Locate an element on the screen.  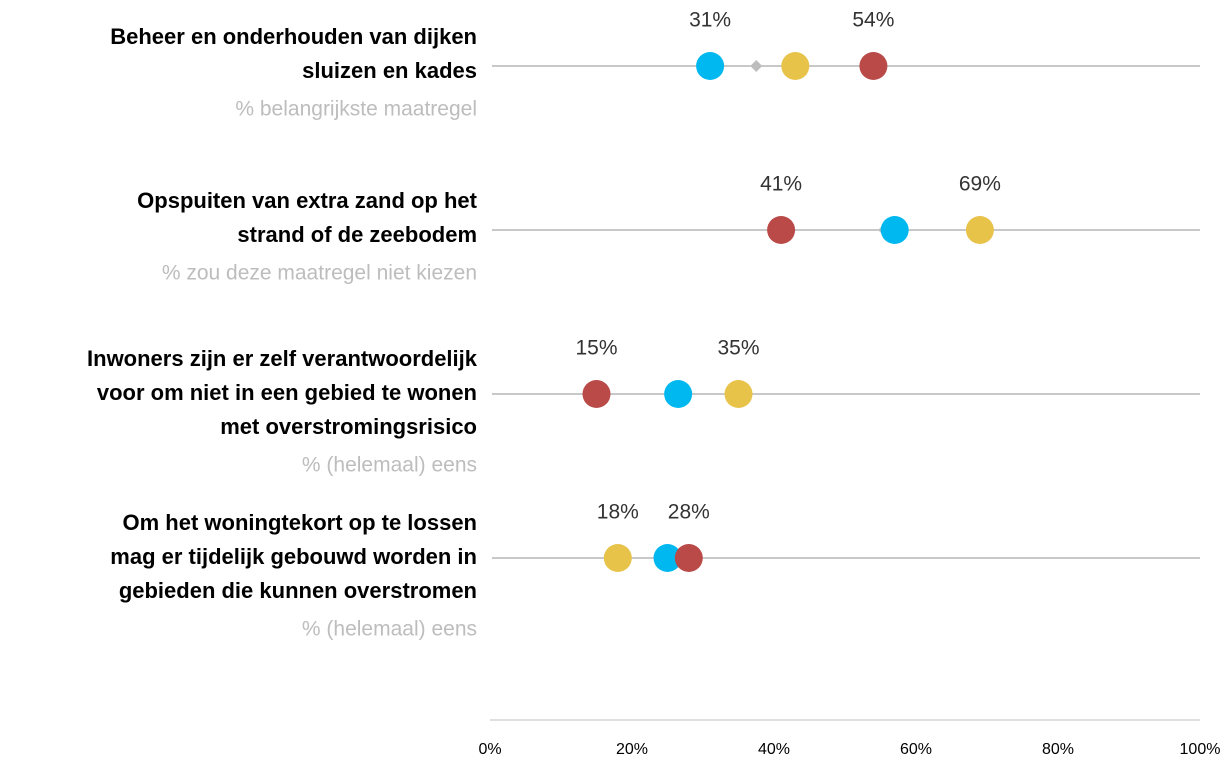
category-label: Inwoners zijn er zelf verantwoordelijk is located at coordinates (282, 358).